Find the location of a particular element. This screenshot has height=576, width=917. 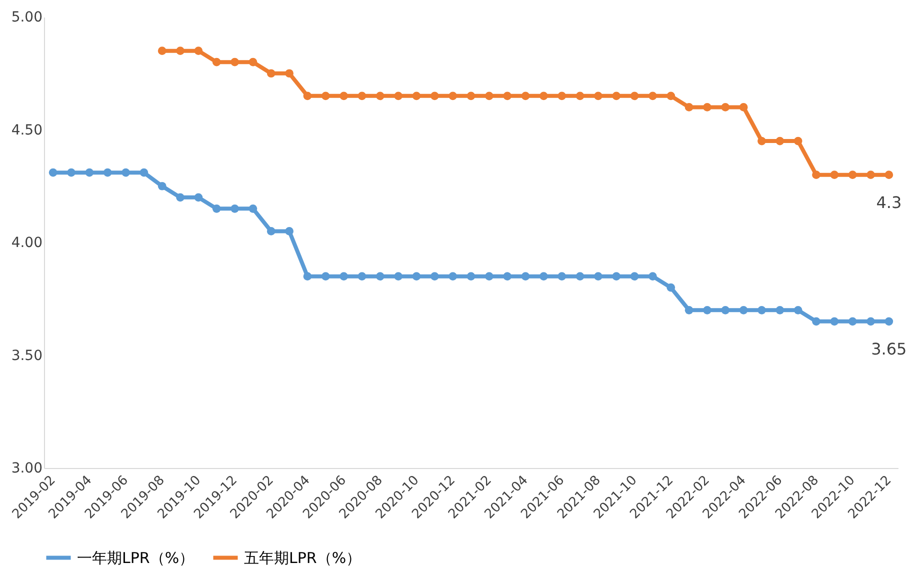

y-tick-label: 4.50 is located at coordinates (26, 130).